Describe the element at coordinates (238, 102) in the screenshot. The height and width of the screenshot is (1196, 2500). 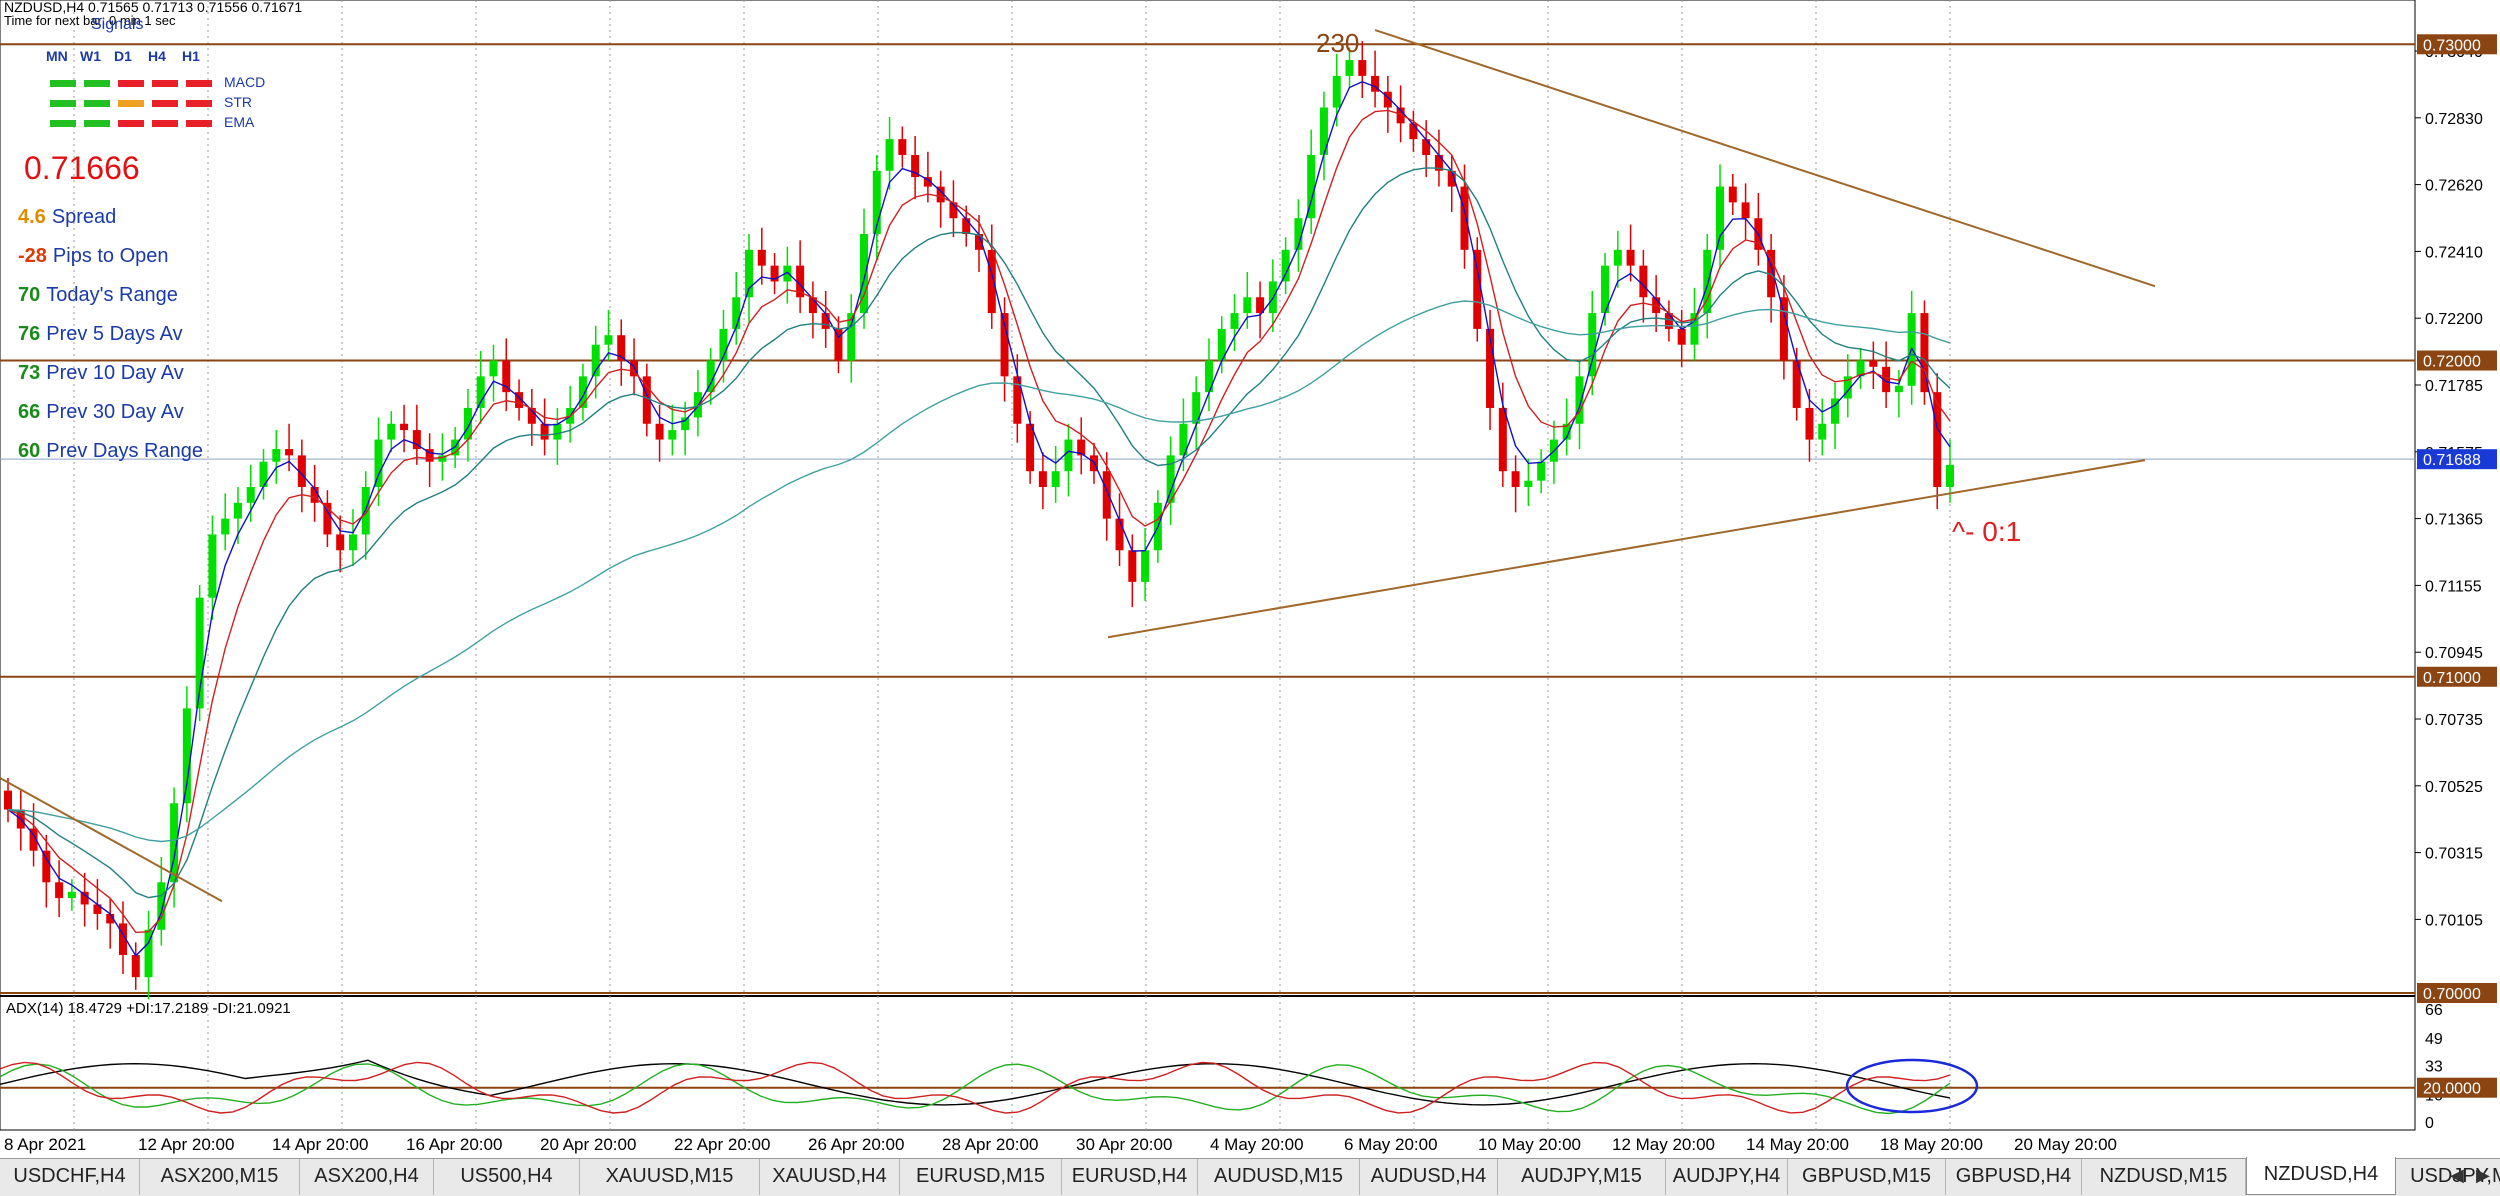
I see `signal-row-label: STR` at that location.